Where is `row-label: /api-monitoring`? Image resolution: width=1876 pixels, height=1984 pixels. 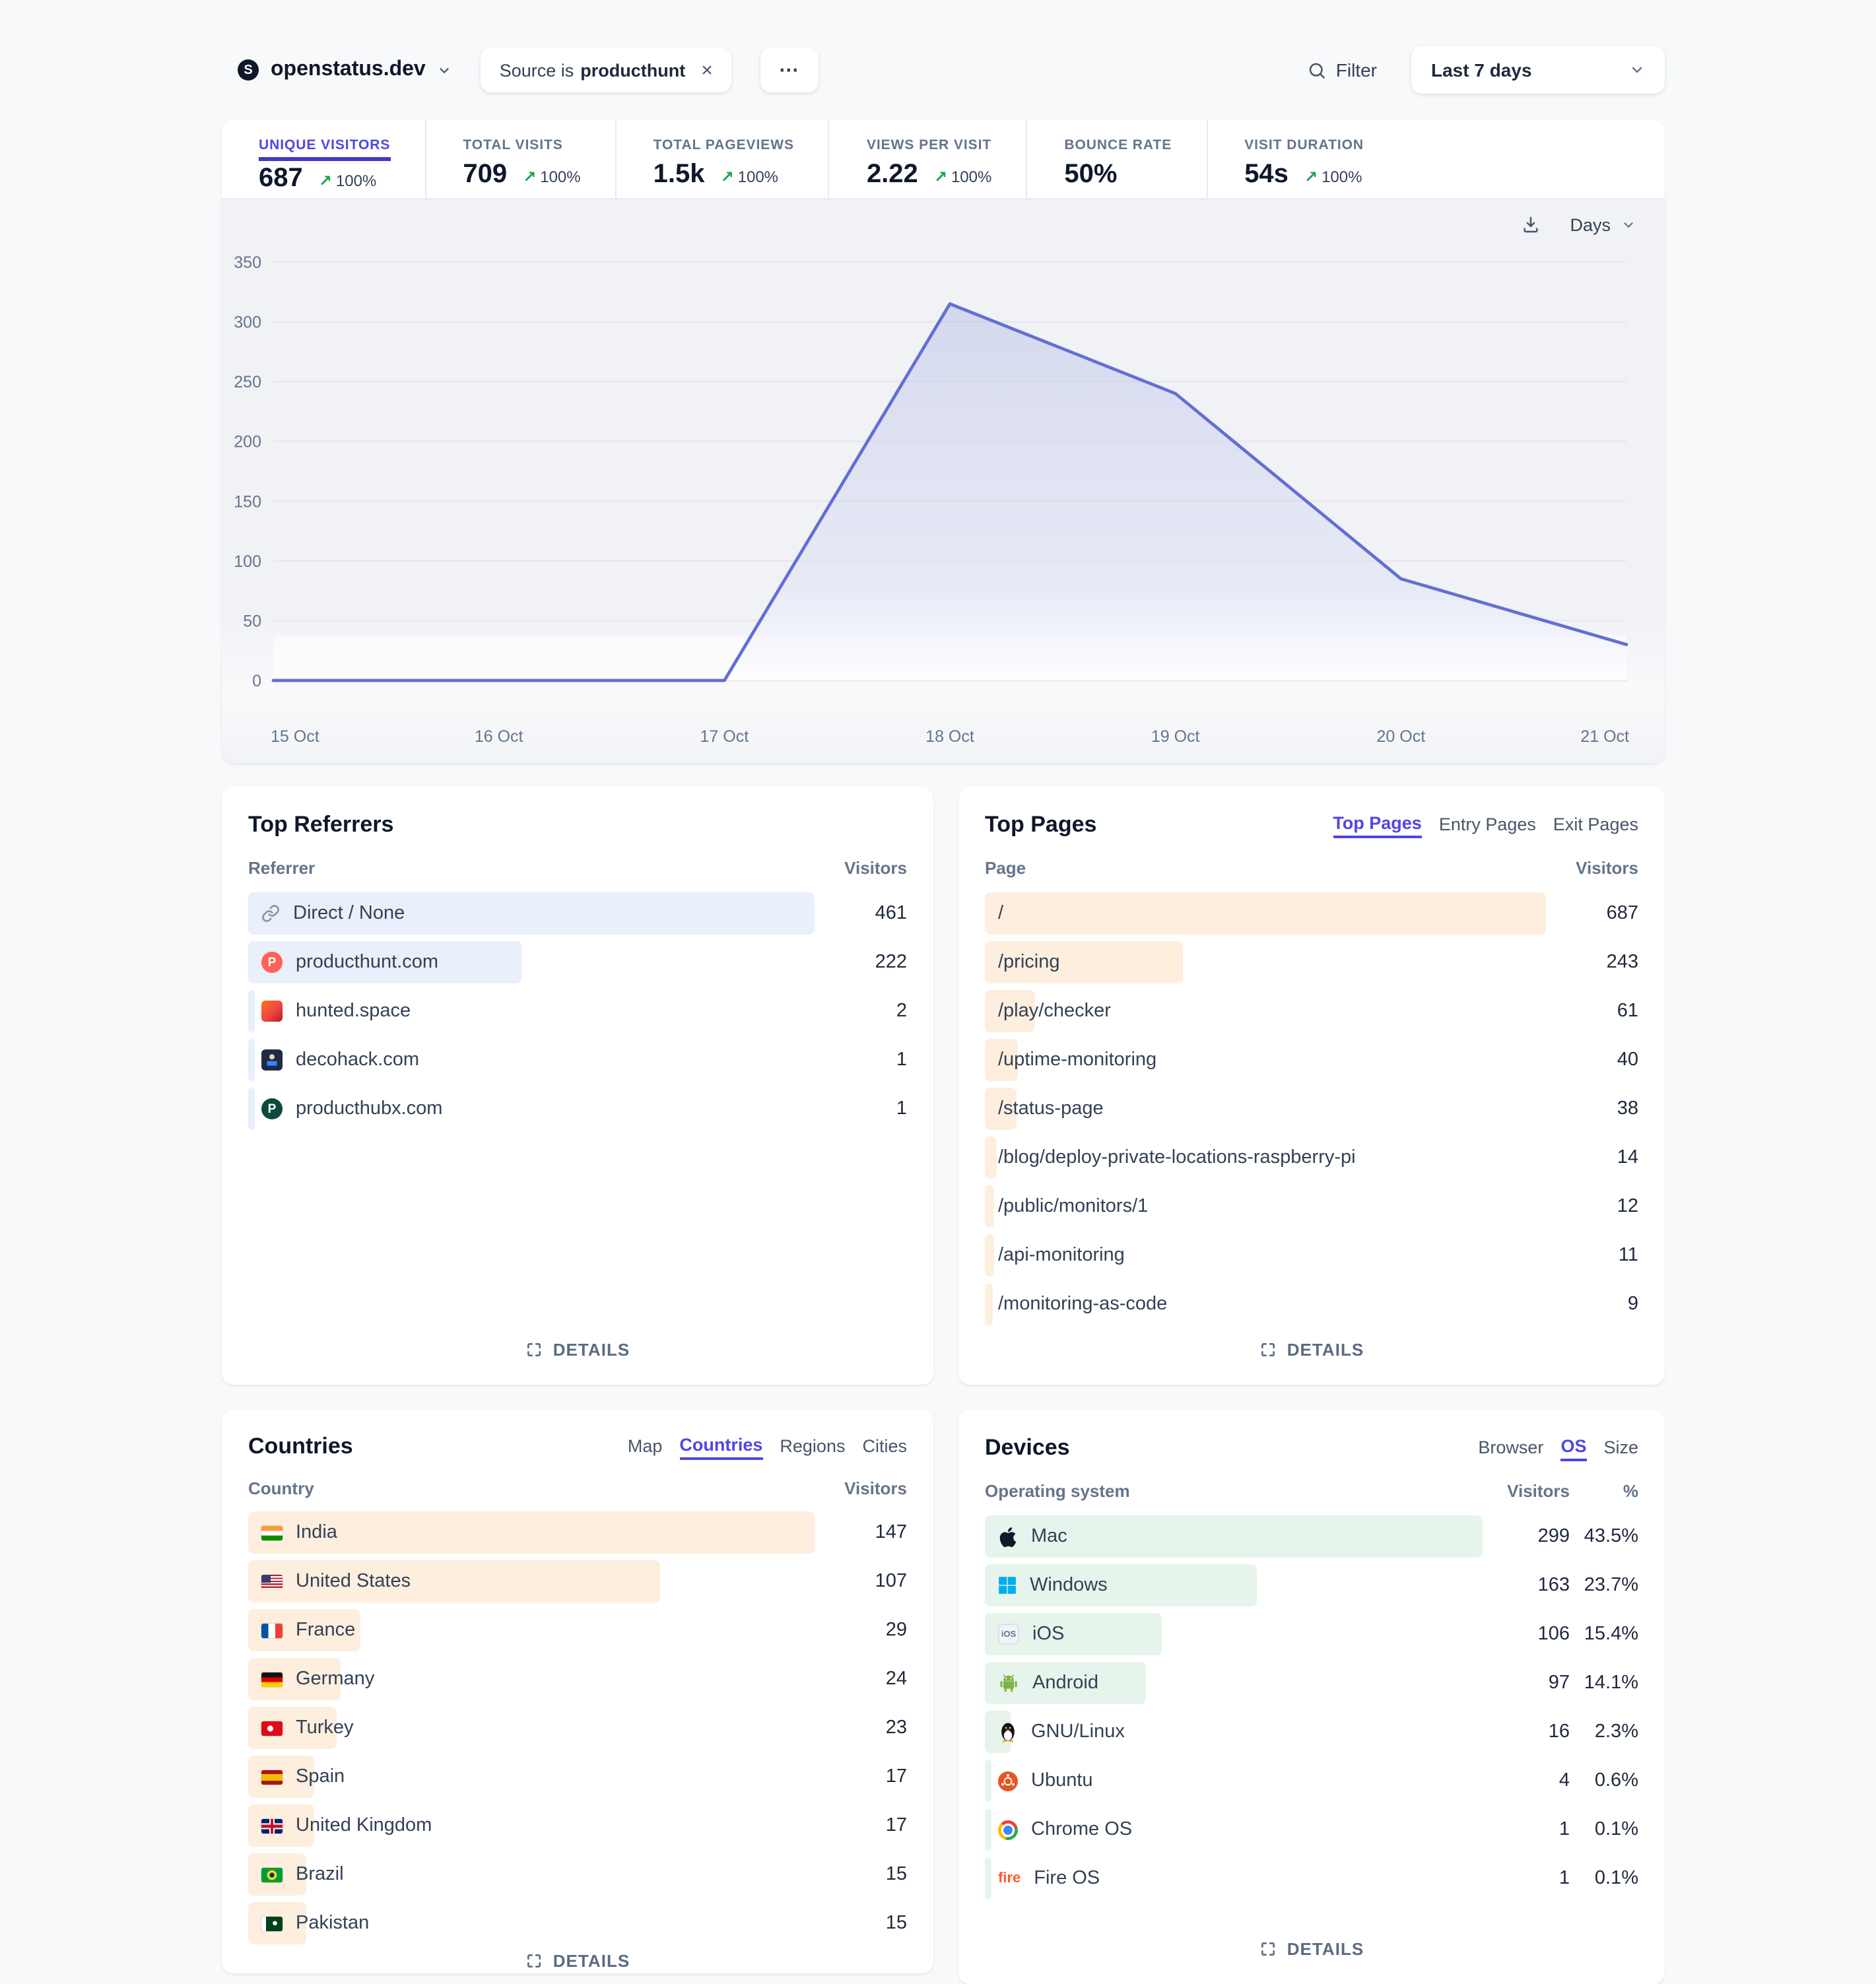
row-label: /api-monitoring is located at coordinates (1061, 1255).